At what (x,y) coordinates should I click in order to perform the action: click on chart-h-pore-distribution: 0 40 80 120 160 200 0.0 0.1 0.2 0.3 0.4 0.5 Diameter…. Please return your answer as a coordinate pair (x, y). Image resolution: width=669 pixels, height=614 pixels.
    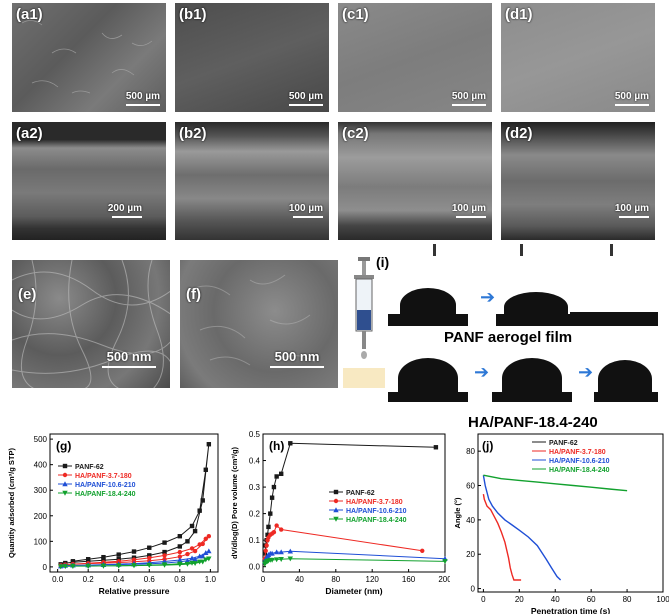
    Looking at the image, I should click on (340, 513).